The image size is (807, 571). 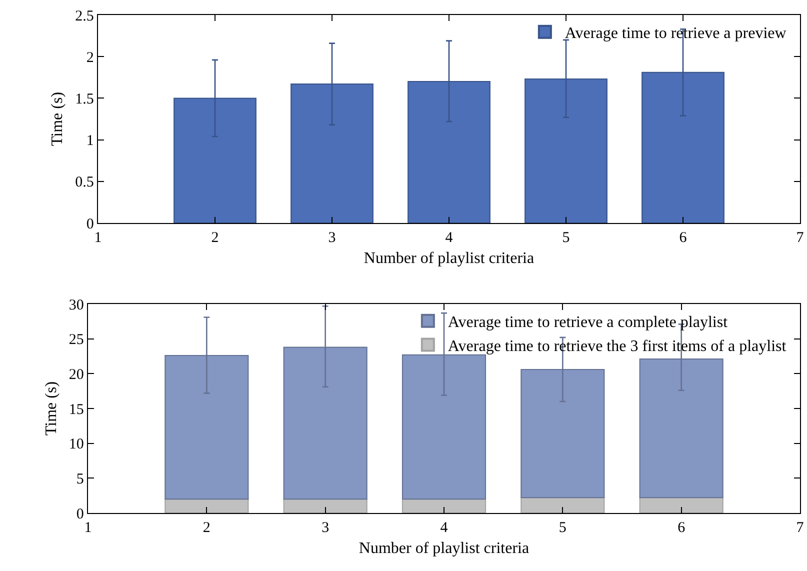 I want to click on y-tick-label: 2, so click(x=90, y=58).